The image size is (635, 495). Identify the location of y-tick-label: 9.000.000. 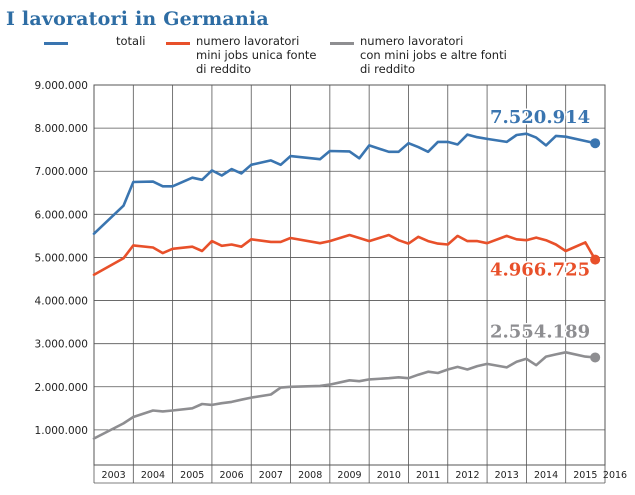
(61, 86).